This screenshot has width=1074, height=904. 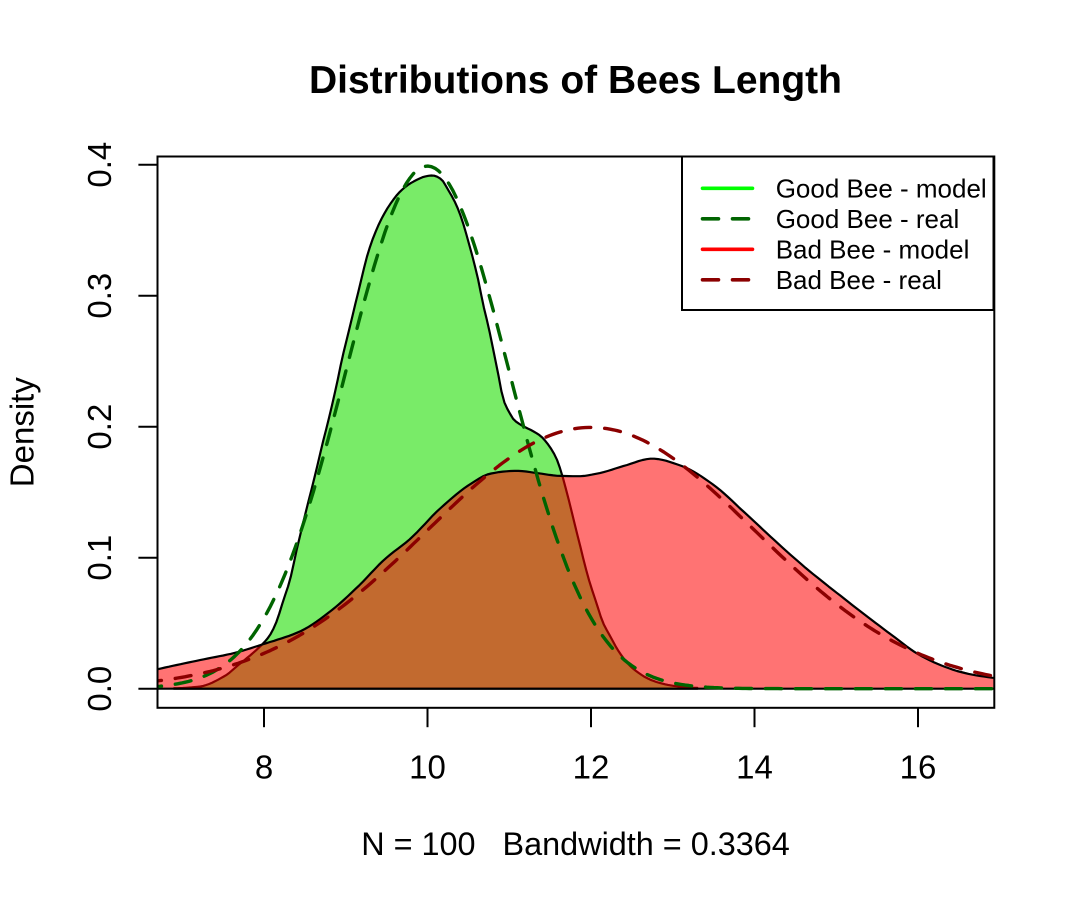 I want to click on svg-text: 10, so click(x=427, y=767).